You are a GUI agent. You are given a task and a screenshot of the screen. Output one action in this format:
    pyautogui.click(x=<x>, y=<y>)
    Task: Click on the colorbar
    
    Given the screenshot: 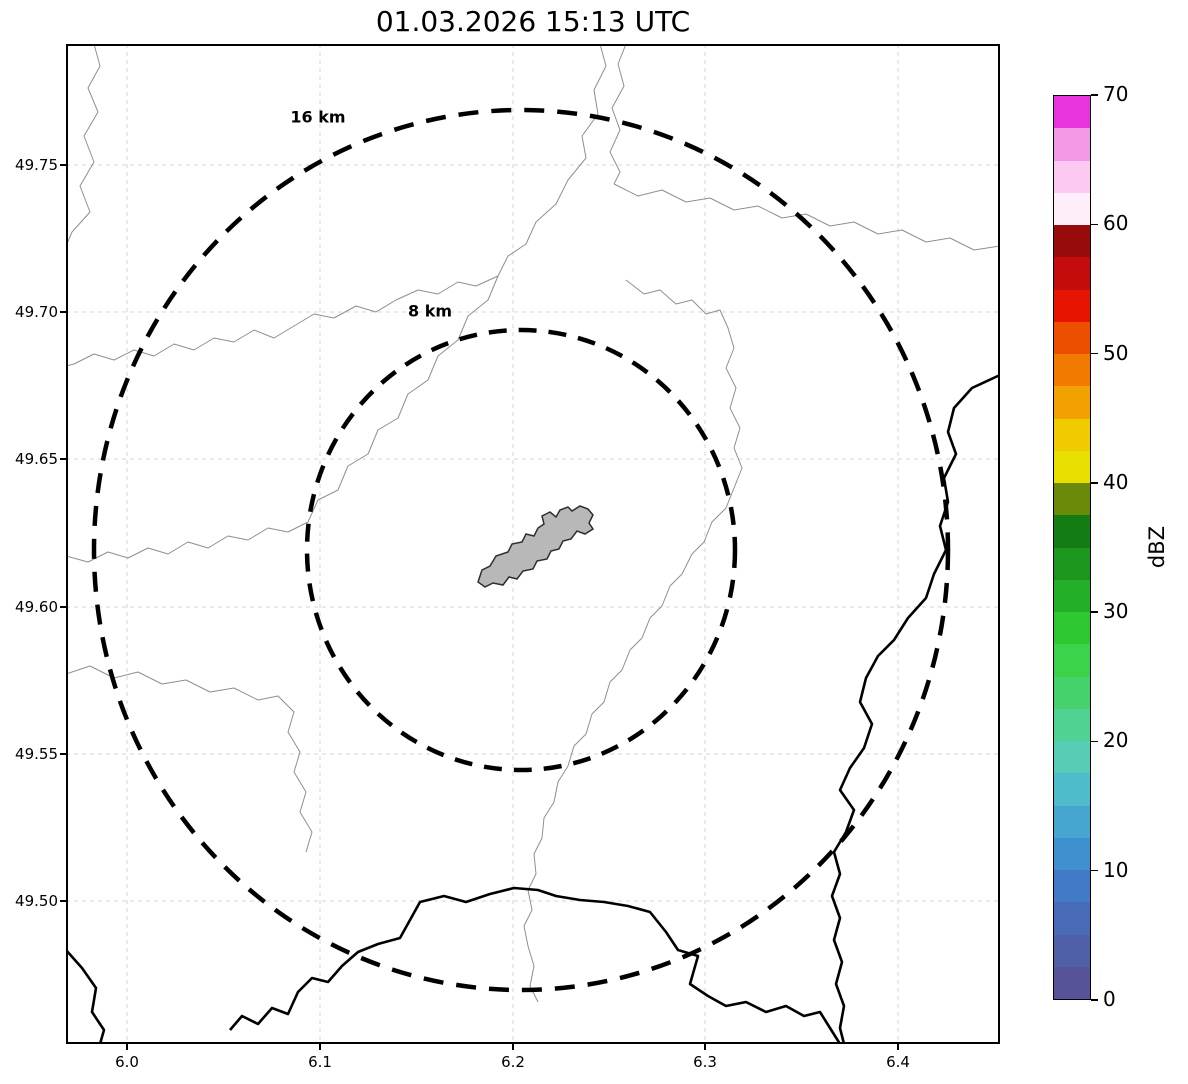 What is the action you would take?
    pyautogui.click(x=1072, y=547)
    